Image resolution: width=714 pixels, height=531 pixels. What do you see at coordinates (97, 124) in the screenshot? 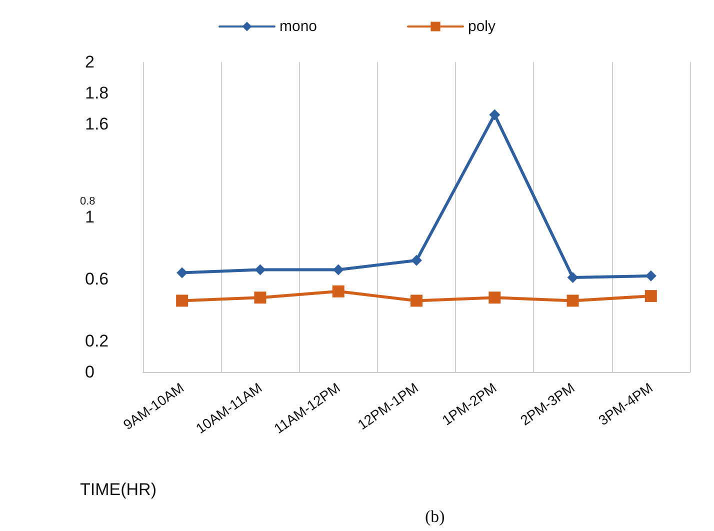
I see `y-tick-label: 1.6` at bounding box center [97, 124].